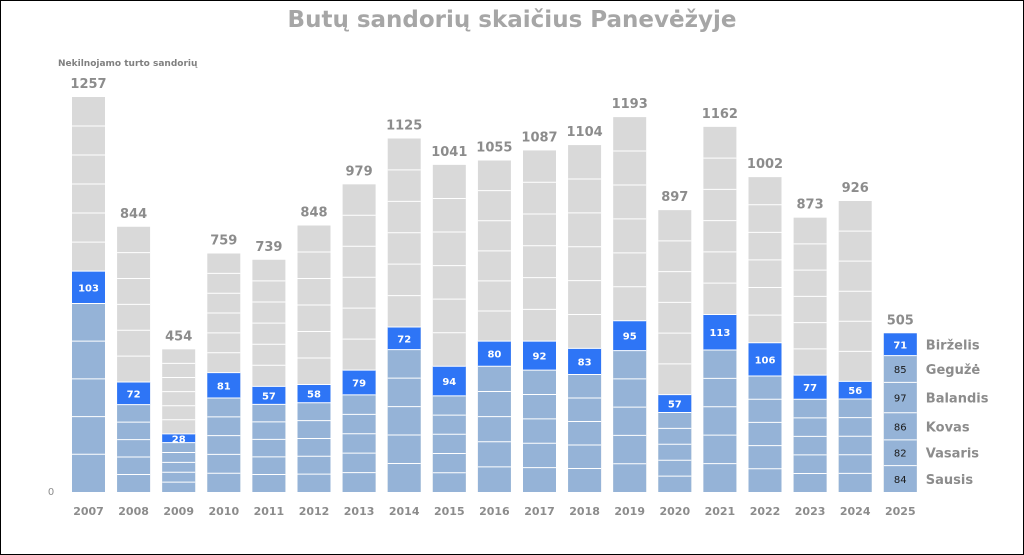 The width and height of the screenshot is (1024, 555). Describe the element at coordinates (585, 433) in the screenshot. I see `bar-jan-may-2018` at that location.